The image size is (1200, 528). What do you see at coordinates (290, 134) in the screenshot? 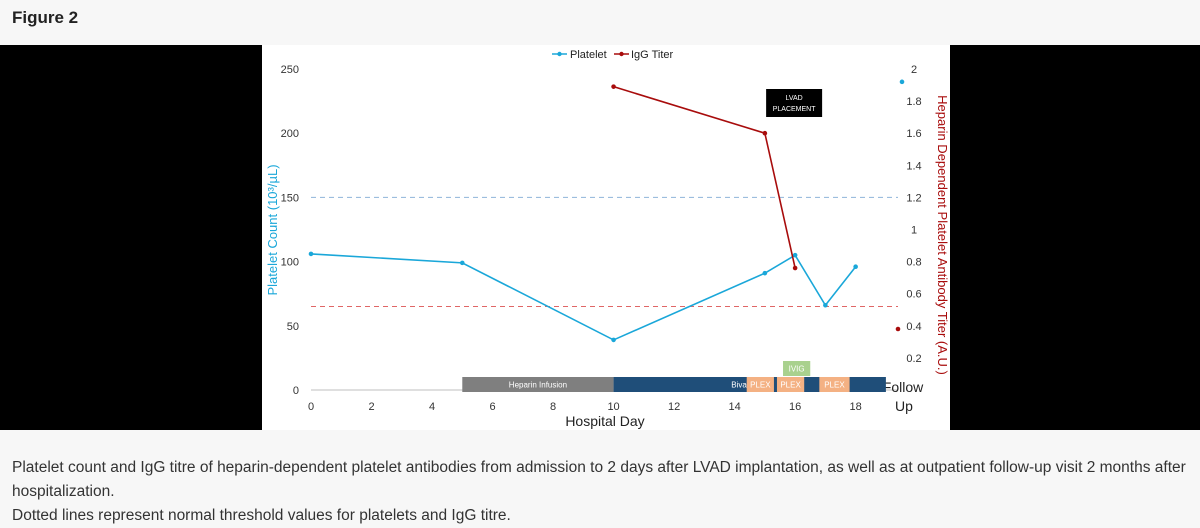
I see `y-tick-label: 200` at bounding box center [290, 134].